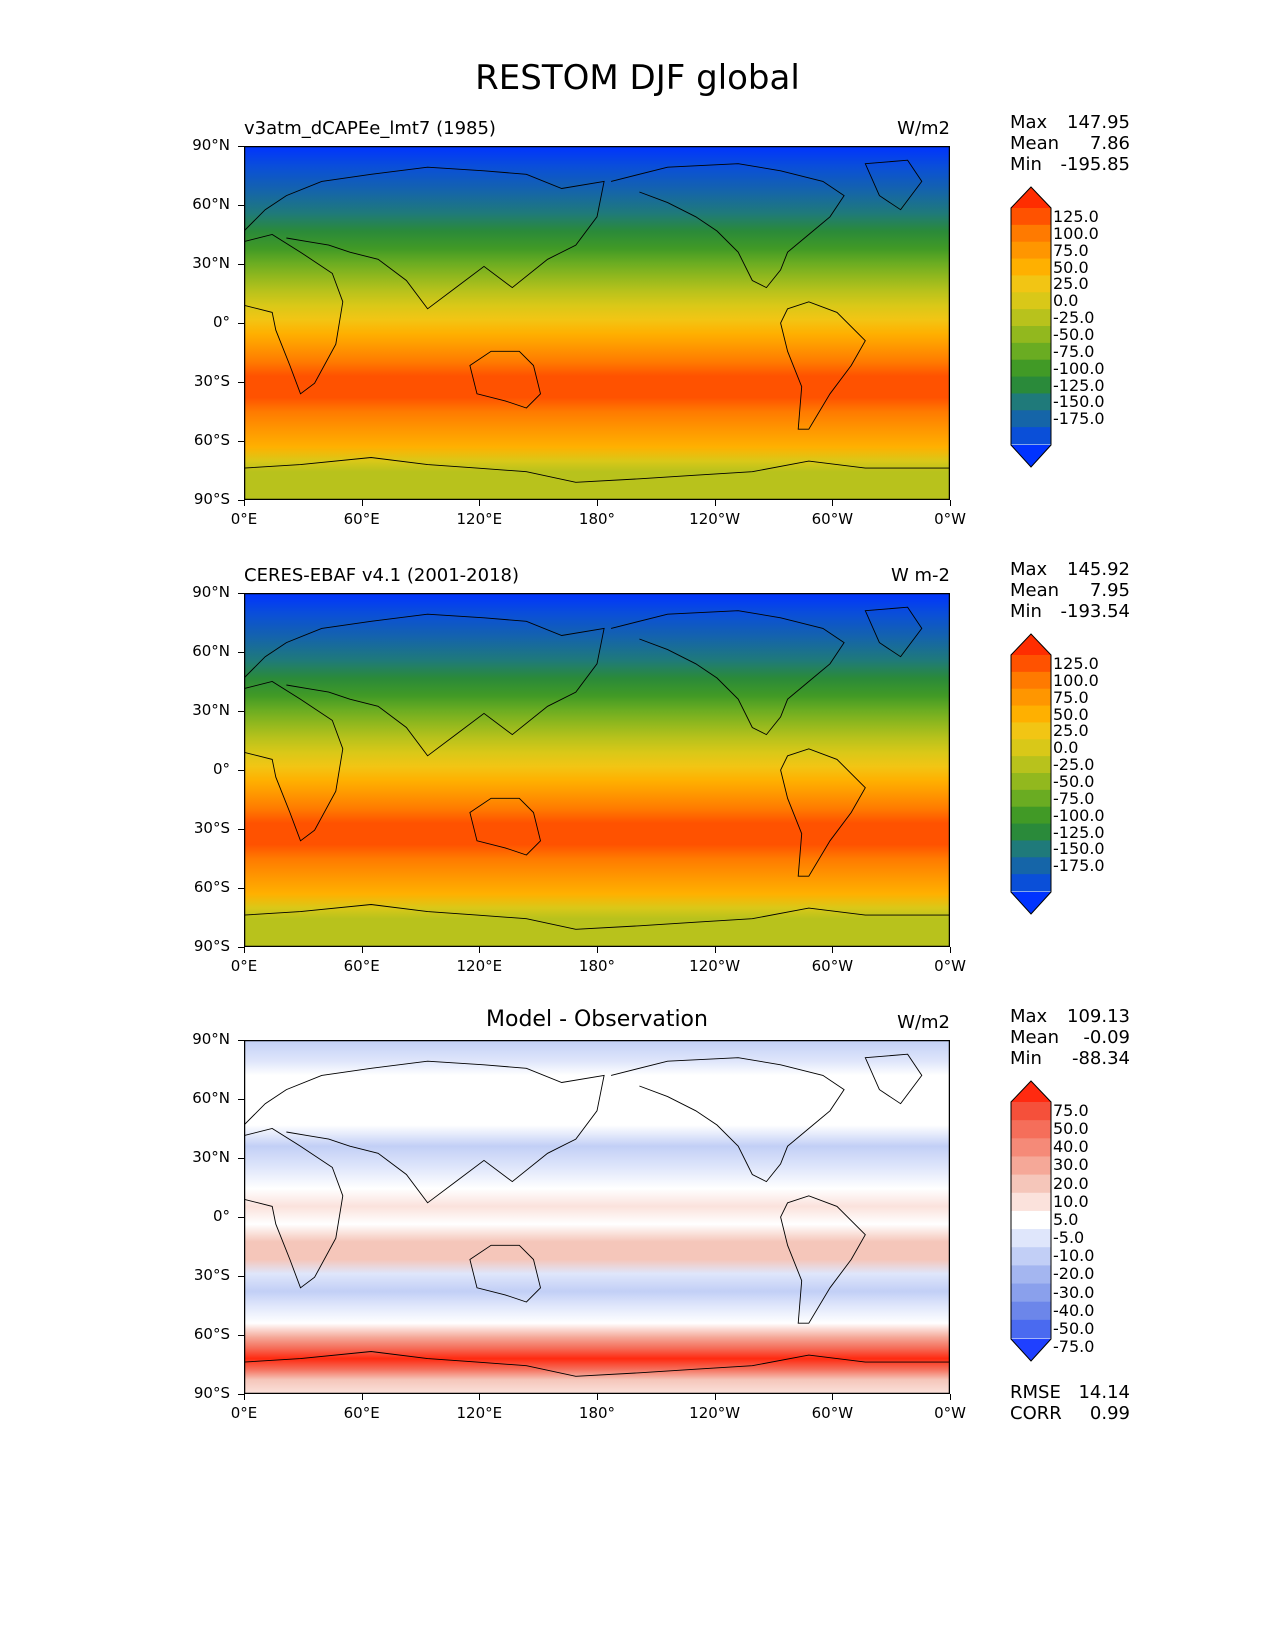  I want to click on colorbar-tick-label: -125.0, so click(1079, 385).